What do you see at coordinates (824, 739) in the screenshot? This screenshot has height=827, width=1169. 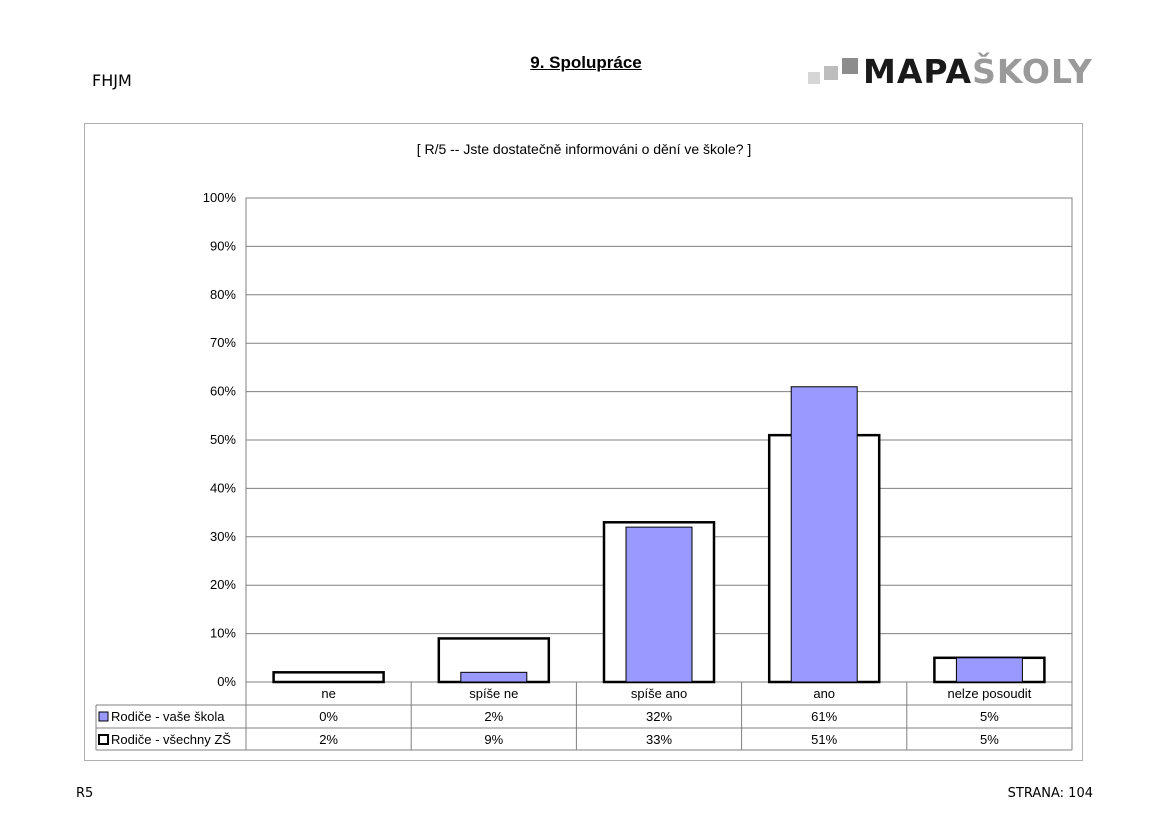 I see `data-label: 51%` at bounding box center [824, 739].